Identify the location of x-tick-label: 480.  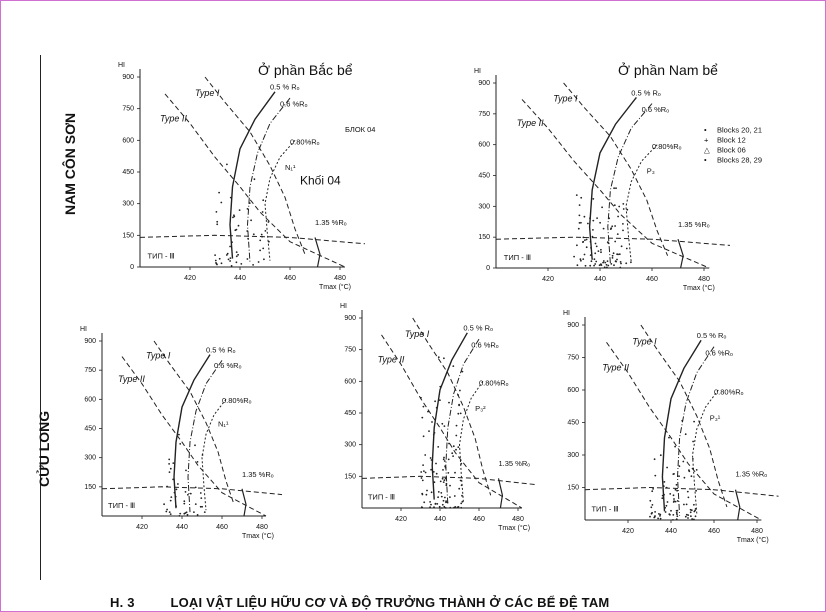
(518, 519).